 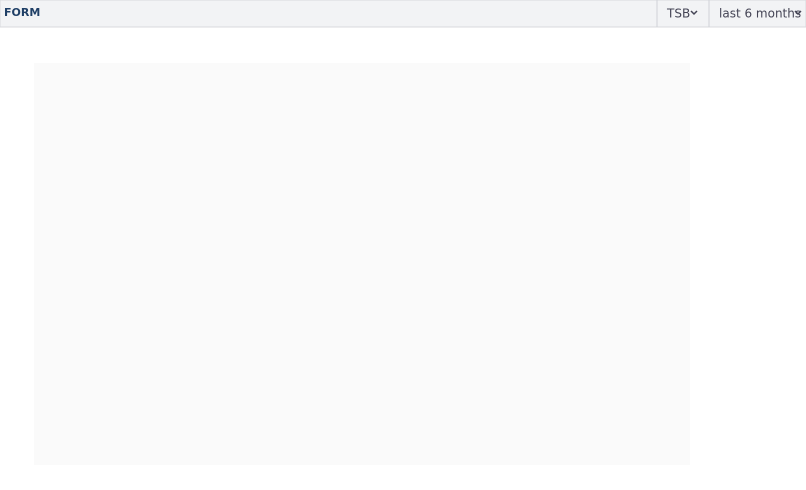 I want to click on header-bar, so click(x=403, y=14).